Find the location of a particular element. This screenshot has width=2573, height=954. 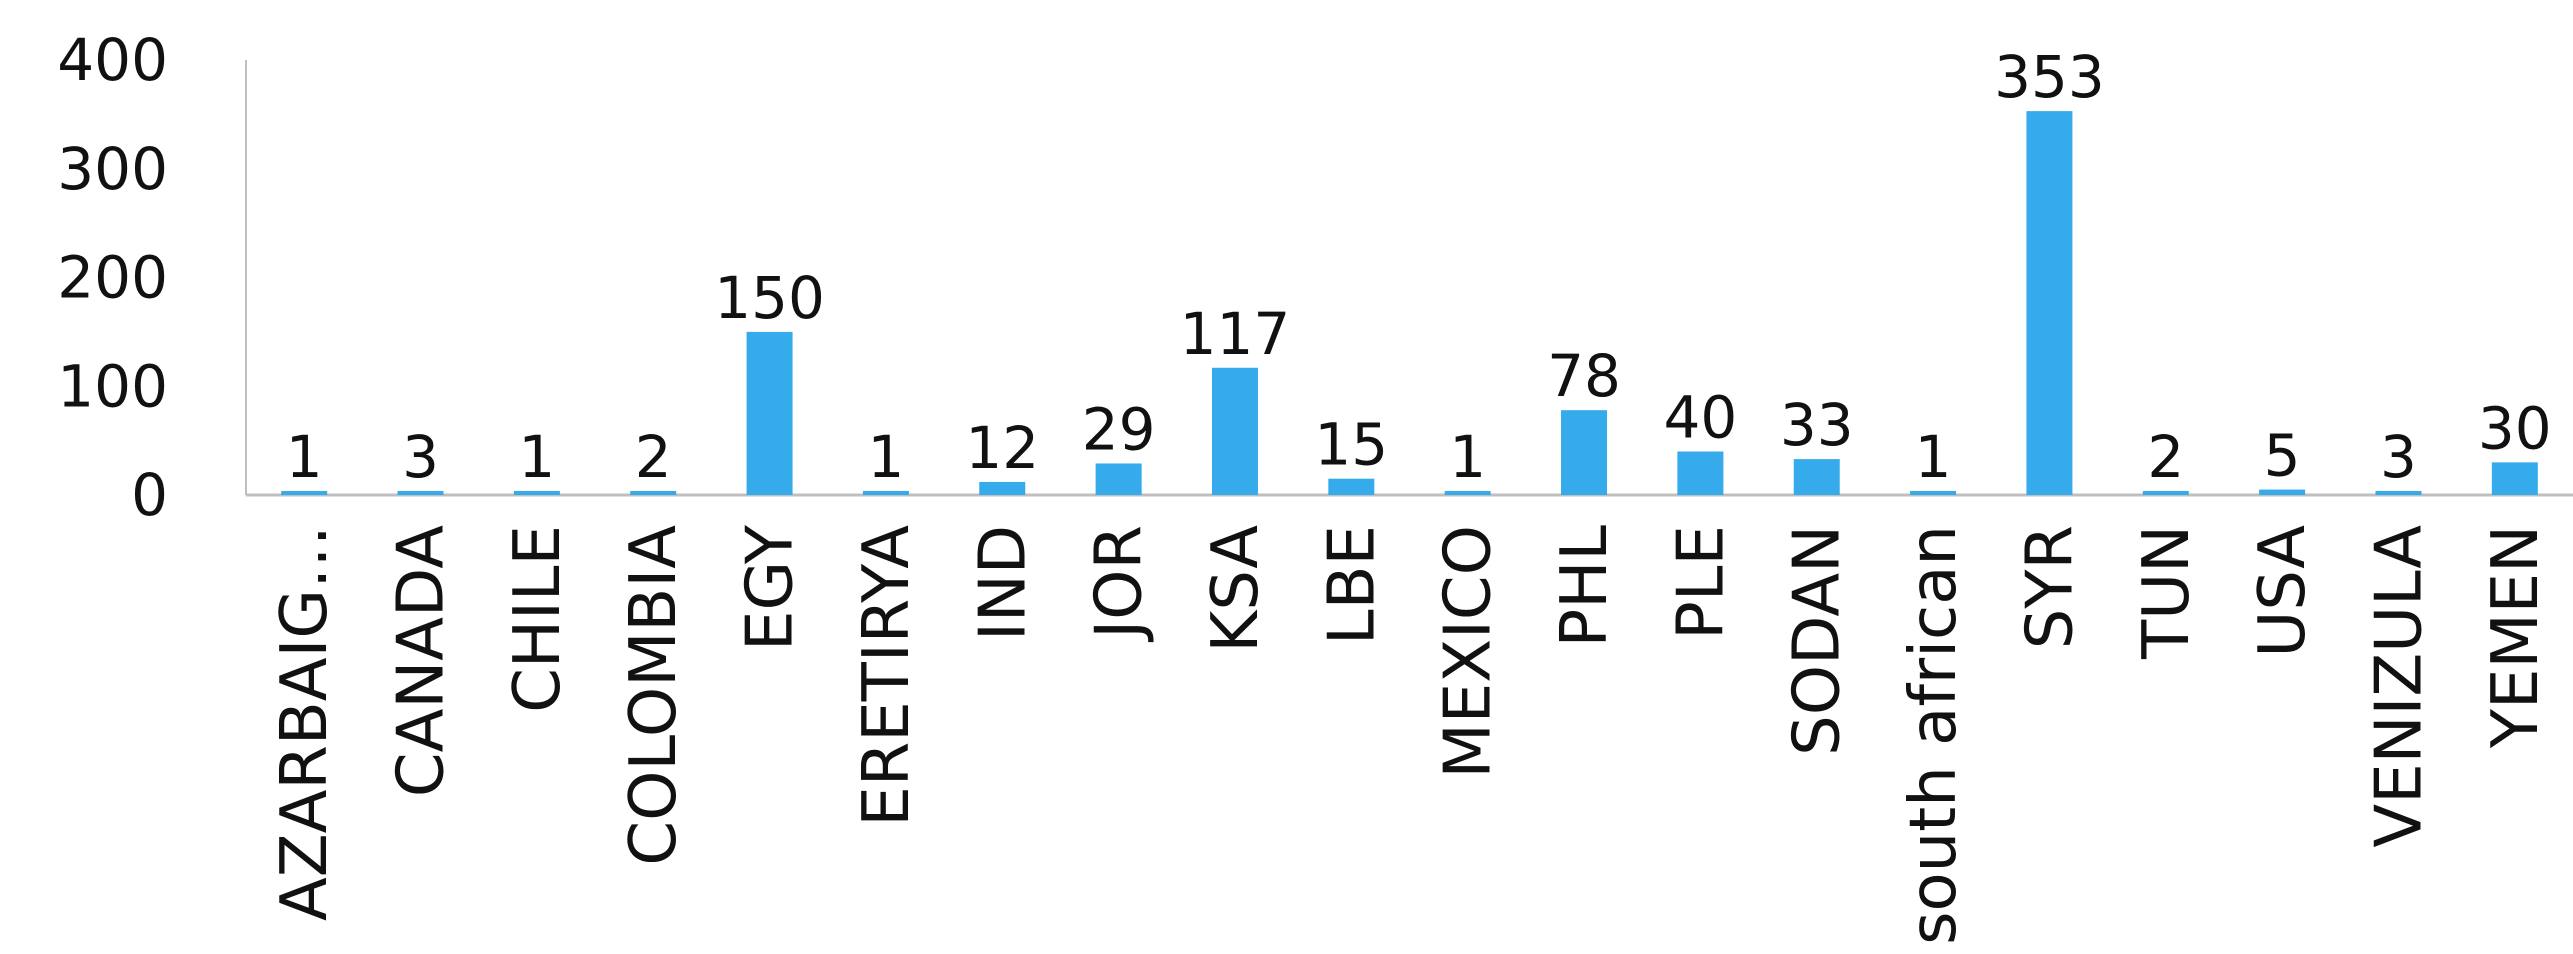

x-tick-label: COLOMBIA is located at coordinates (654, 695).